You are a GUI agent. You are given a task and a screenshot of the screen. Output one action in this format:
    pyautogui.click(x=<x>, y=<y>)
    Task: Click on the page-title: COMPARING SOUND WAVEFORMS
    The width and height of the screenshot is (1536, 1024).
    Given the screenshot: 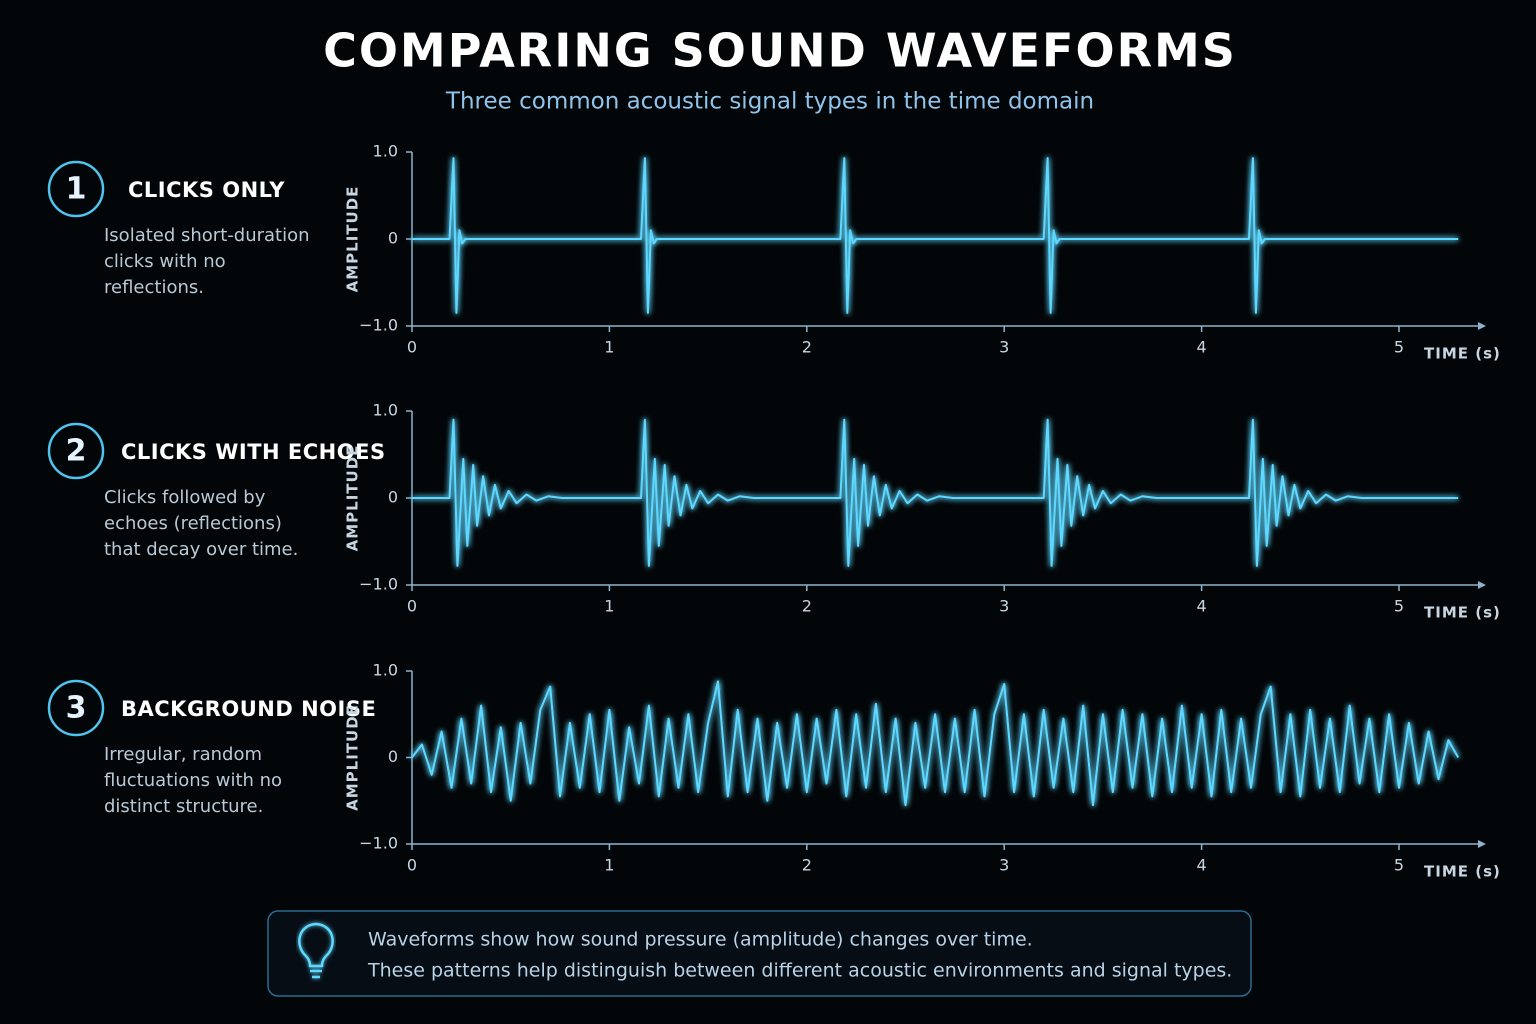 What is the action you would take?
    pyautogui.click(x=780, y=51)
    